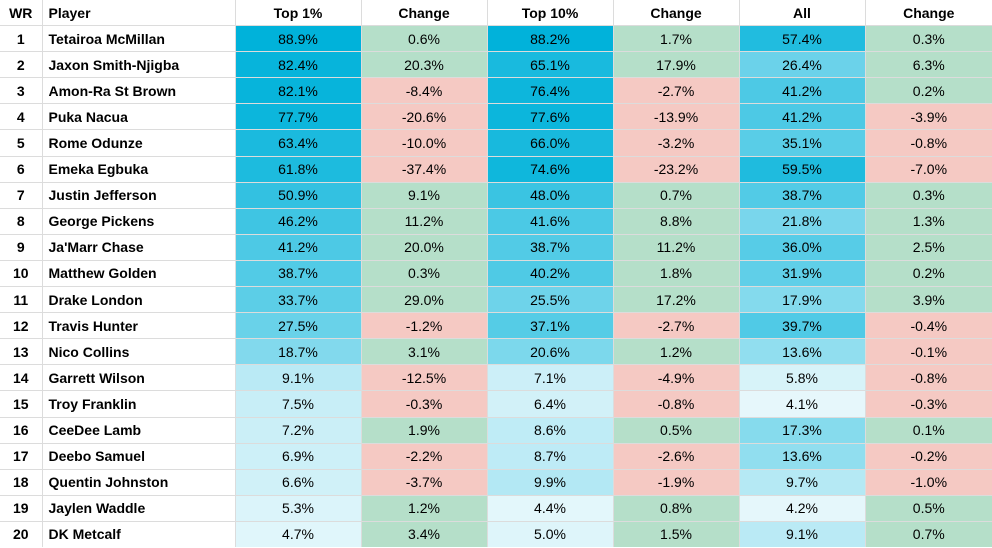 This screenshot has width=992, height=548. I want to click on cell-chgAll: 0.3%, so click(928, 39).